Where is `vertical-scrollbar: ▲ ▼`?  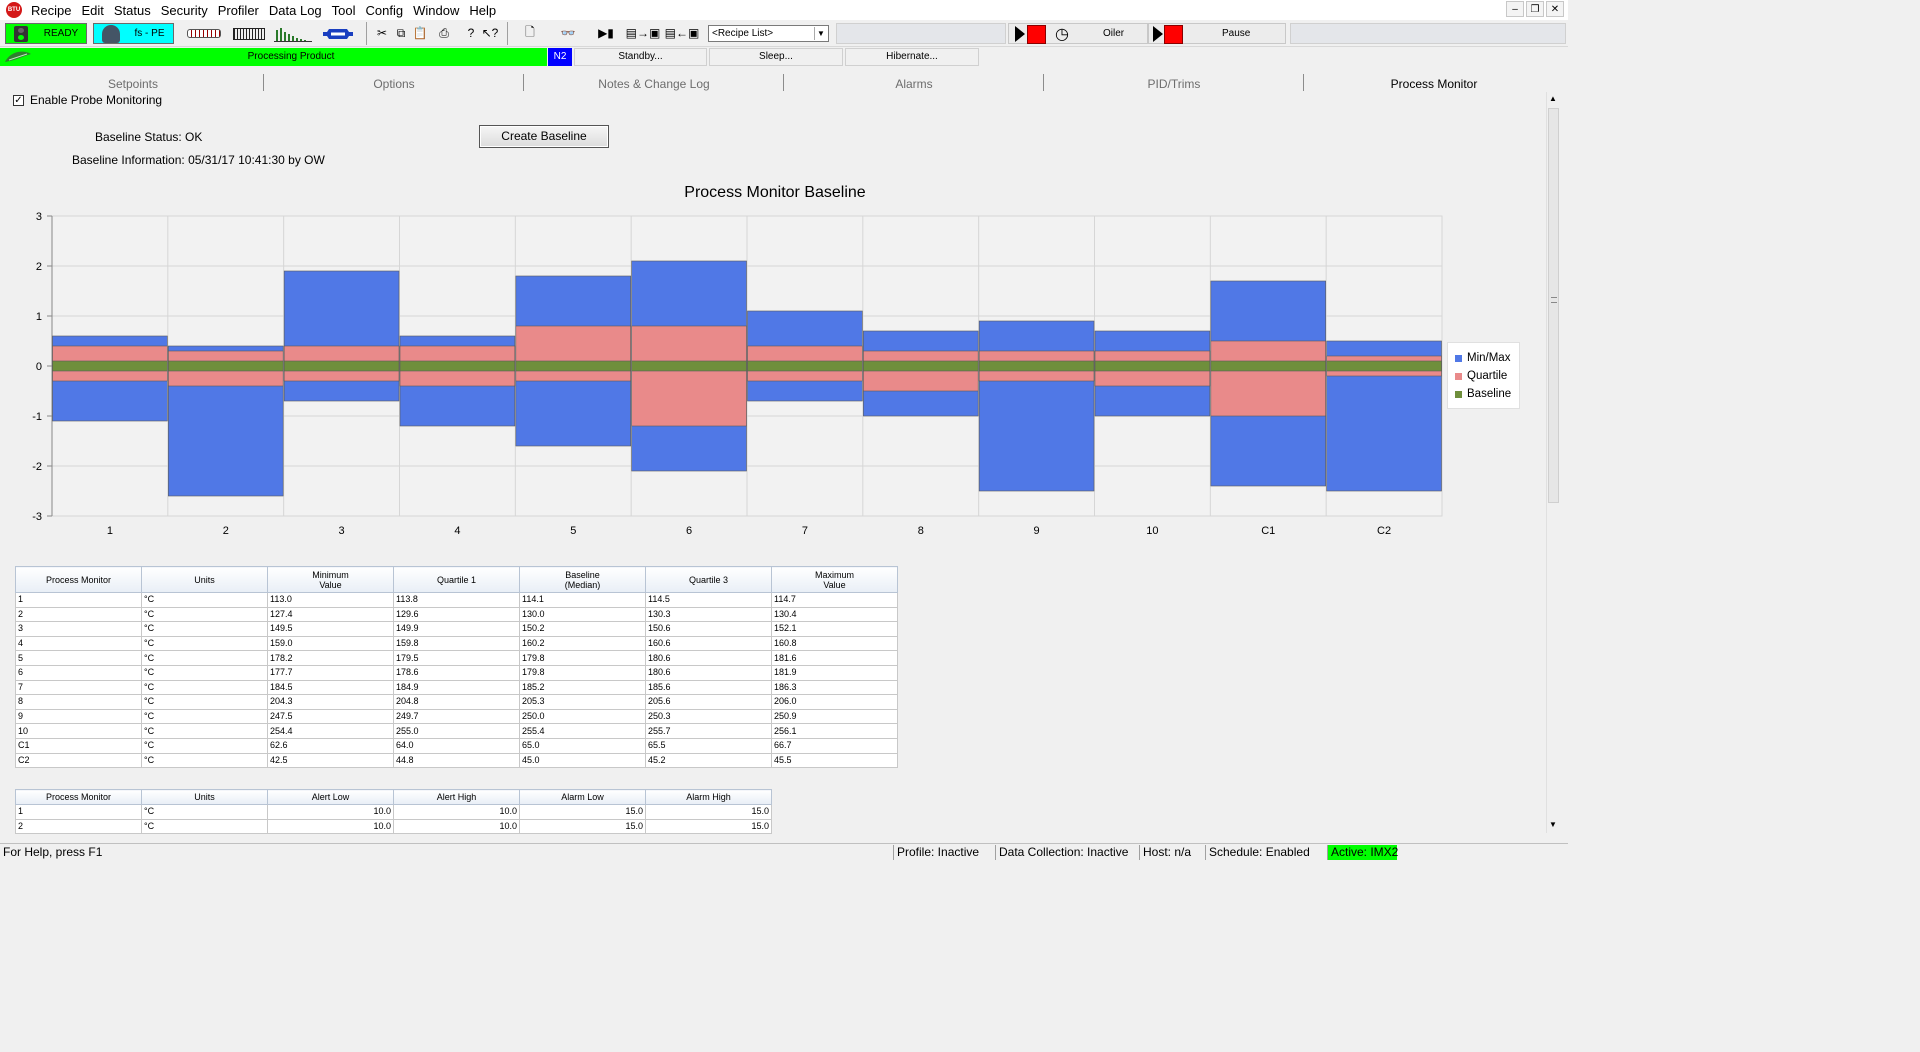
vertical-scrollbar: ▲ ▼ is located at coordinates (1553, 462).